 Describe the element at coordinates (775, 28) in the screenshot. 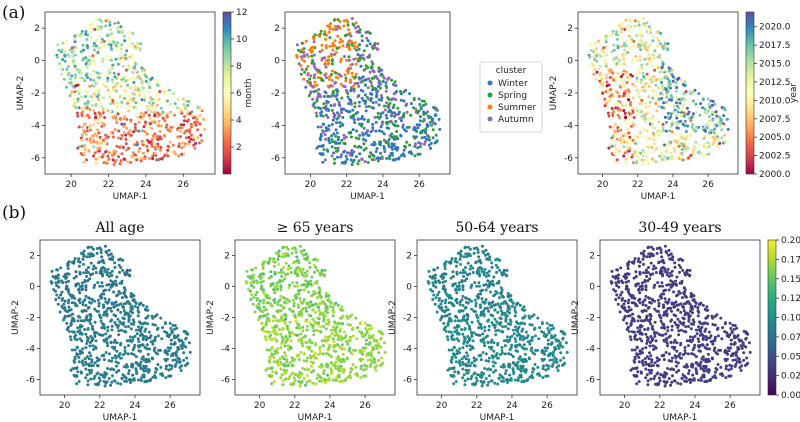

I see `colorbar-tick-label: 2020.0` at that location.